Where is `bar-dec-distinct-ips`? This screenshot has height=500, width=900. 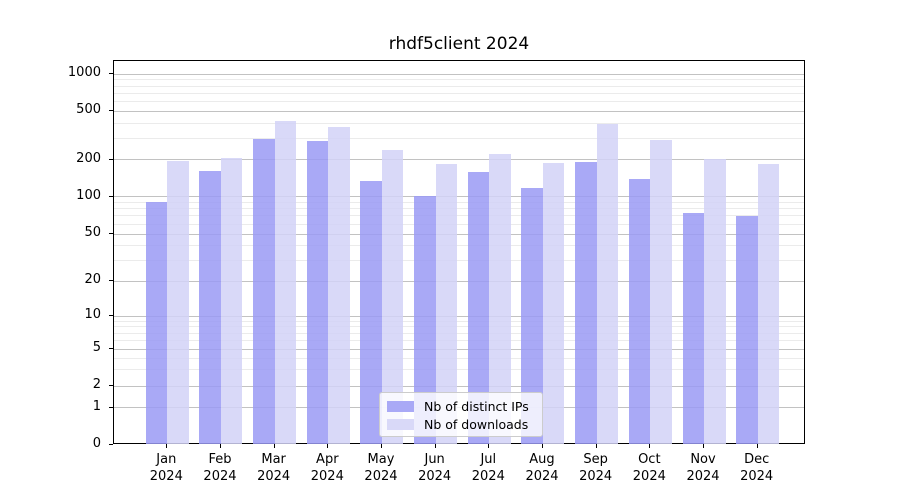
bar-dec-distinct-ips is located at coordinates (747, 329).